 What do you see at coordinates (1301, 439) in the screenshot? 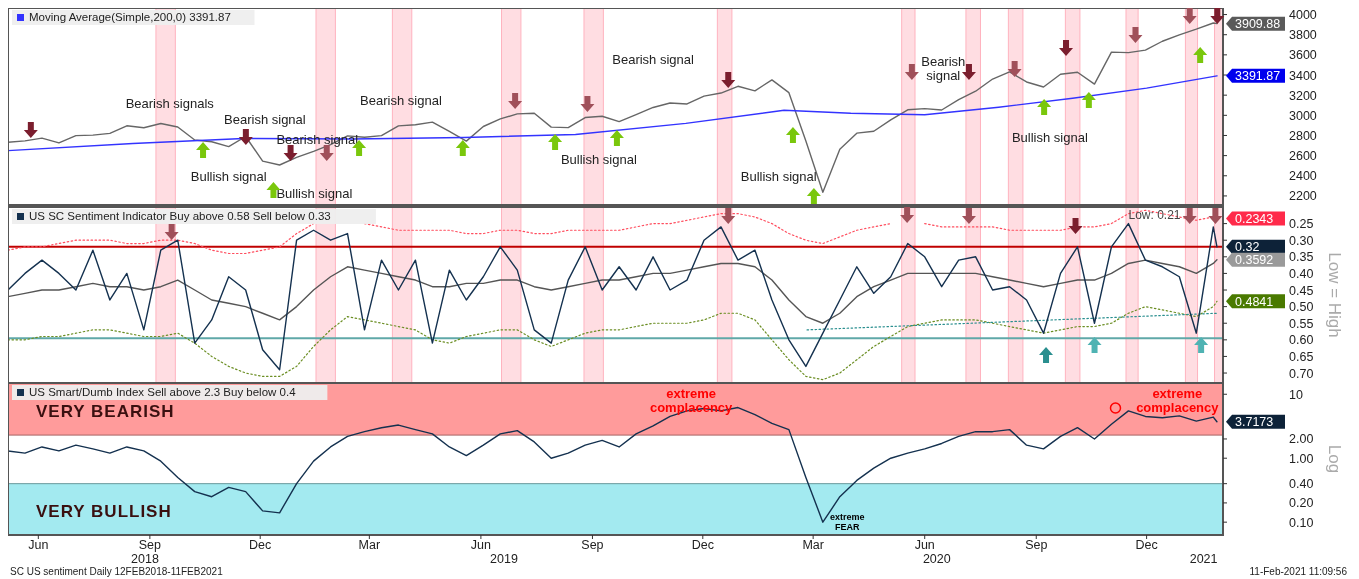
I see `y-tick-label: 2.00` at bounding box center [1301, 439].